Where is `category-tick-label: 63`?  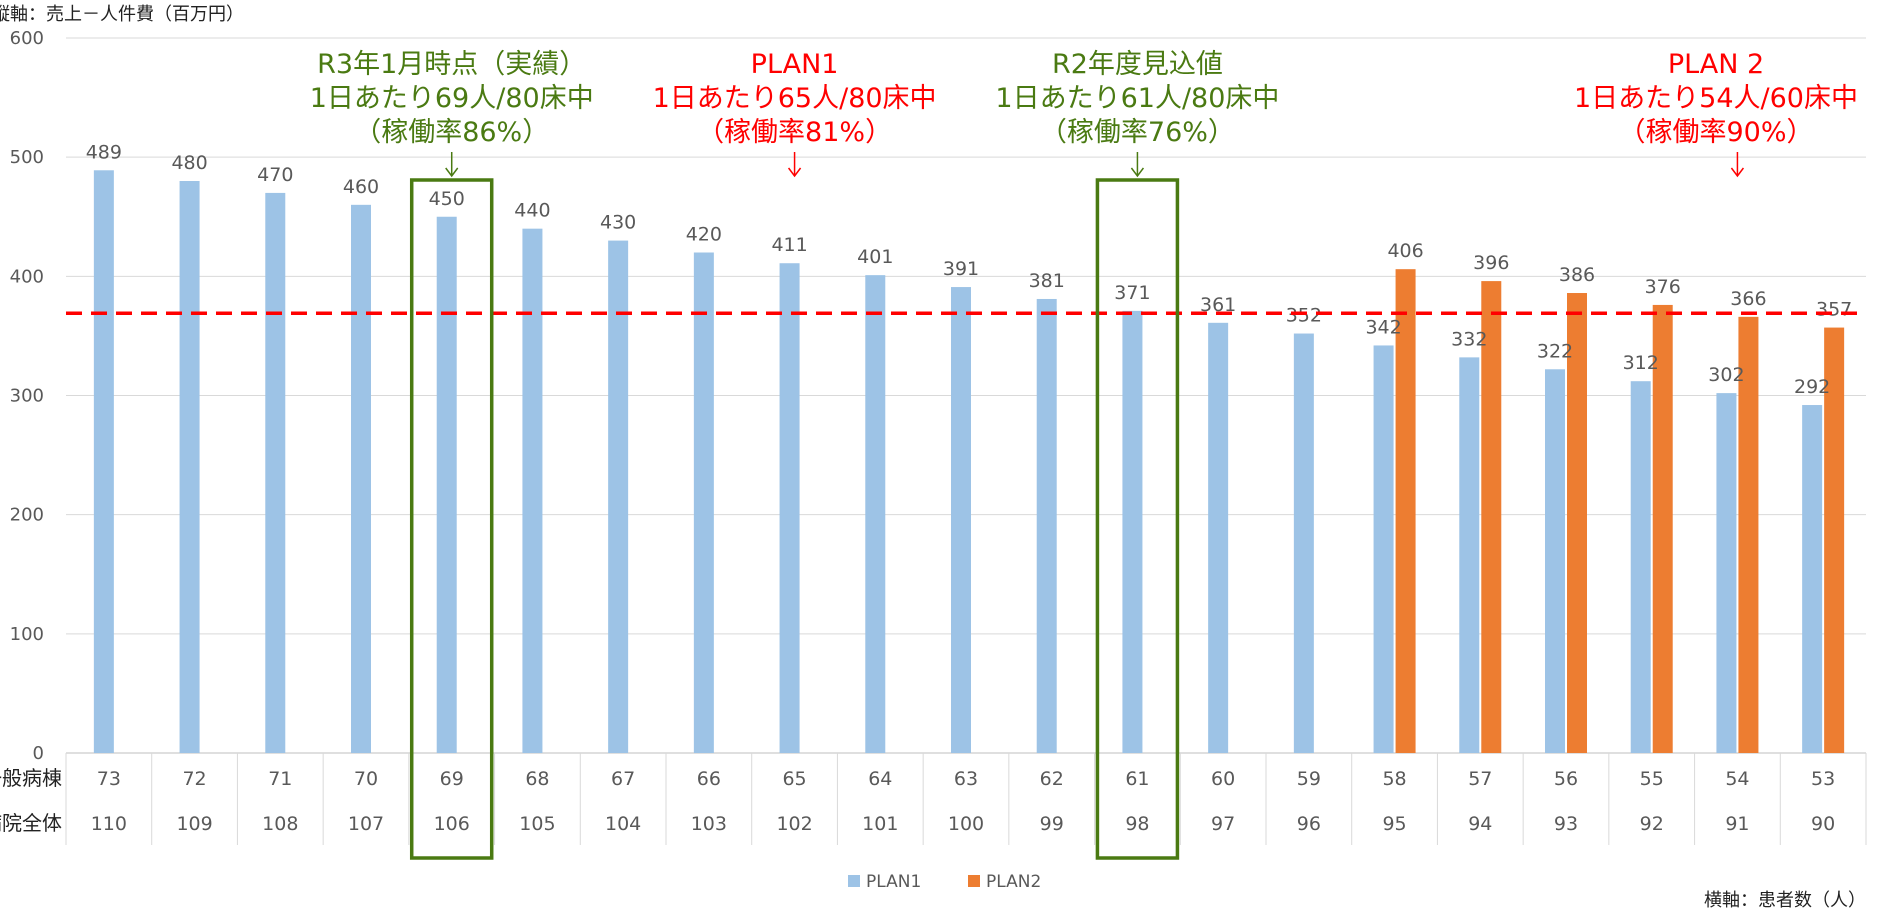 category-tick-label: 63 is located at coordinates (966, 779).